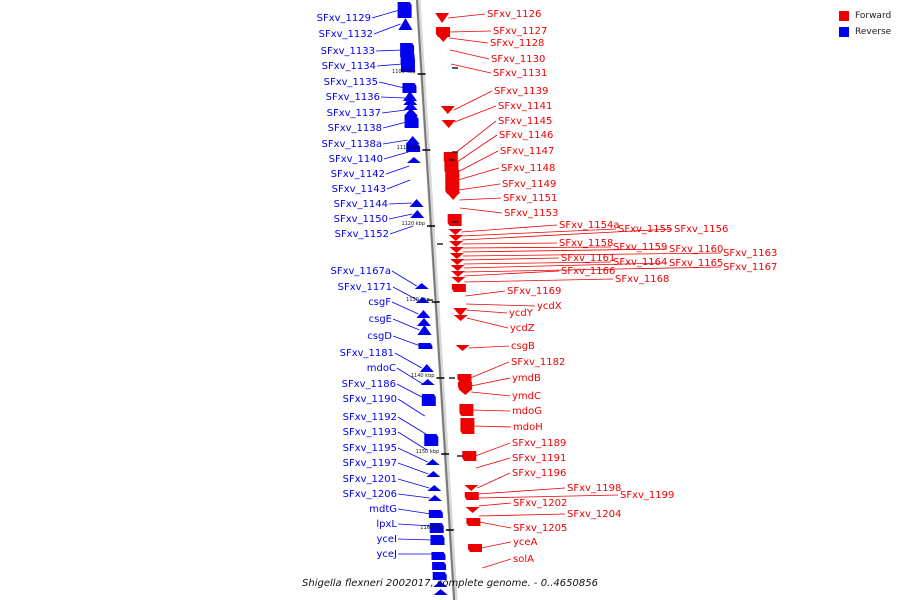 Image resolution: width=900 pixels, height=600 pixels. What do you see at coordinates (344, 18) in the screenshot?
I see `reverse-gene-label: SFxv_1129` at bounding box center [344, 18].